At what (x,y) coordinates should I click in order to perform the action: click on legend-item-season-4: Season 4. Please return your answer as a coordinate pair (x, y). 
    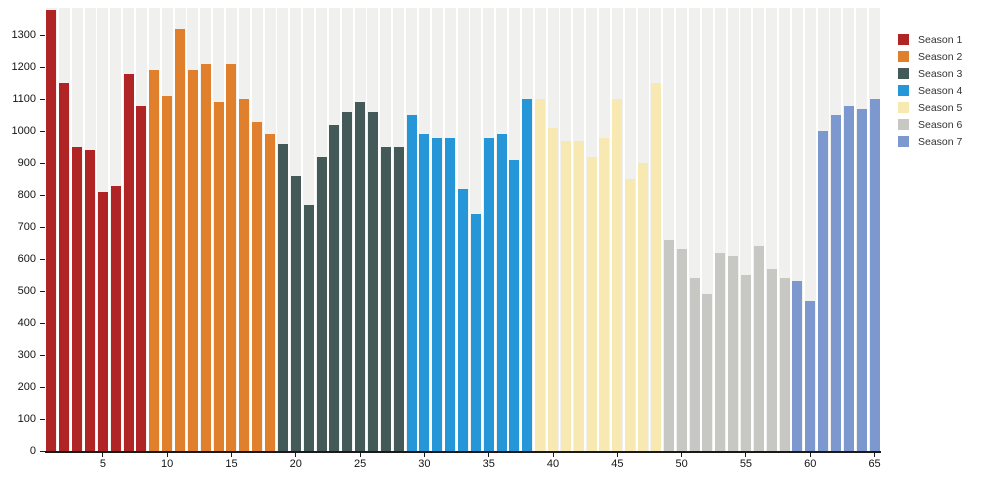
    Looking at the image, I should click on (930, 90).